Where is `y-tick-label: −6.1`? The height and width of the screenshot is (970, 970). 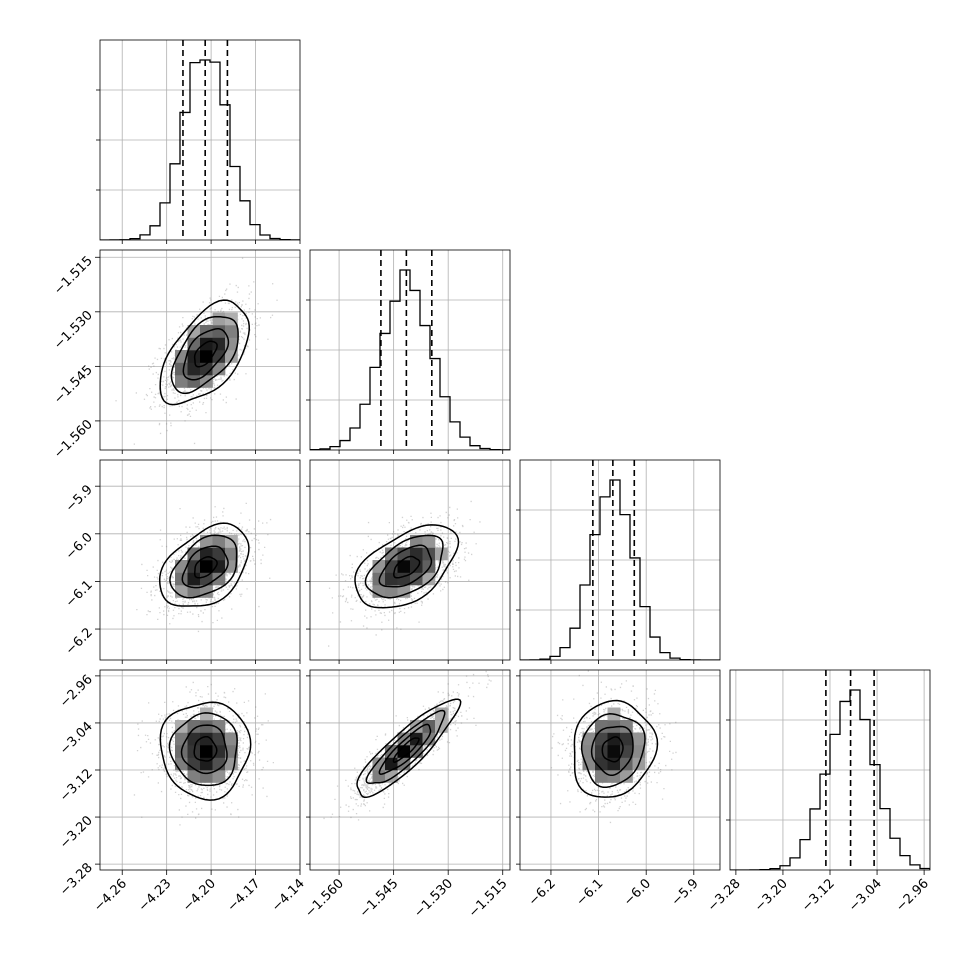 y-tick-label: −6.1 is located at coordinates (79, 594).